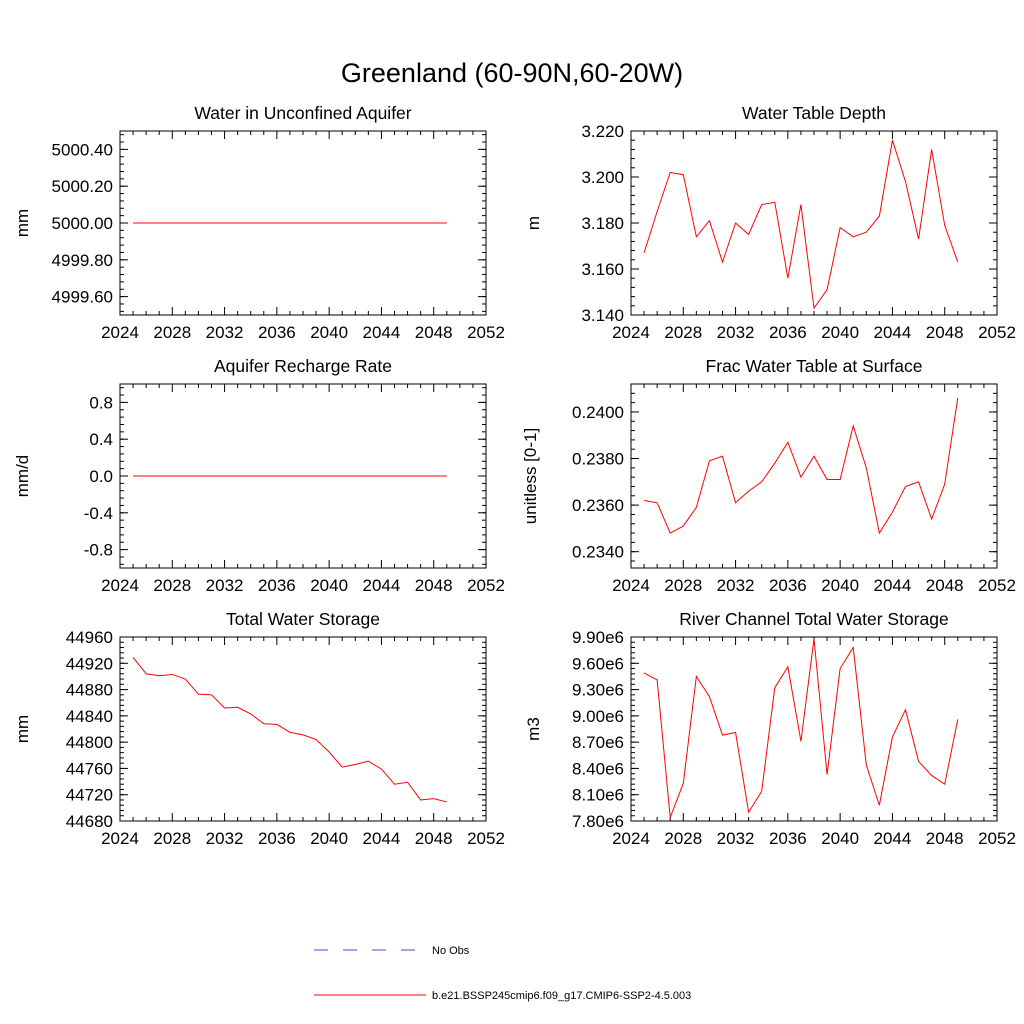 This screenshot has width=1024, height=1024. Describe the element at coordinates (82, 149) in the screenshot. I see `y-tick-label: 5000.40` at that location.